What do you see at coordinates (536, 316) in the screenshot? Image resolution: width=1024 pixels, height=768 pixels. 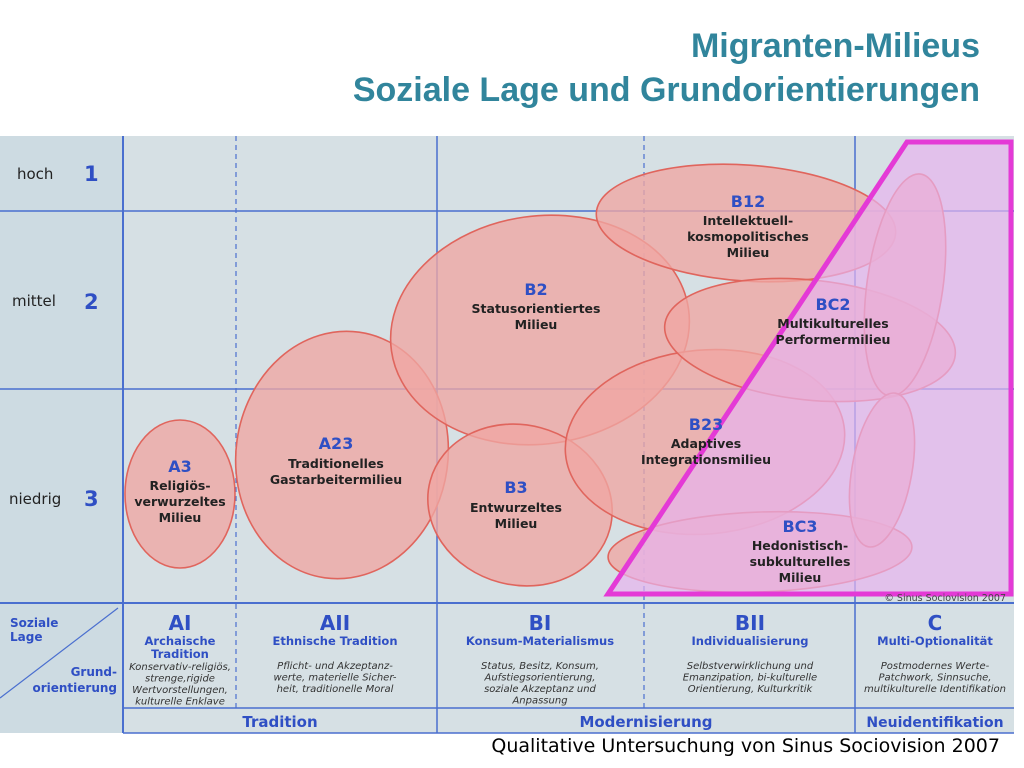 I see `milieu-name-b2: Statusorientiertes Milieu` at bounding box center [536, 316].